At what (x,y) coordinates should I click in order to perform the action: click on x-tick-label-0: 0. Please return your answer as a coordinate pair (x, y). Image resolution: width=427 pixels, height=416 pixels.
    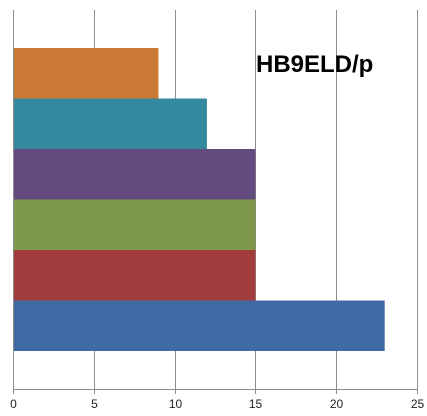
    Looking at the image, I should click on (13, 404).